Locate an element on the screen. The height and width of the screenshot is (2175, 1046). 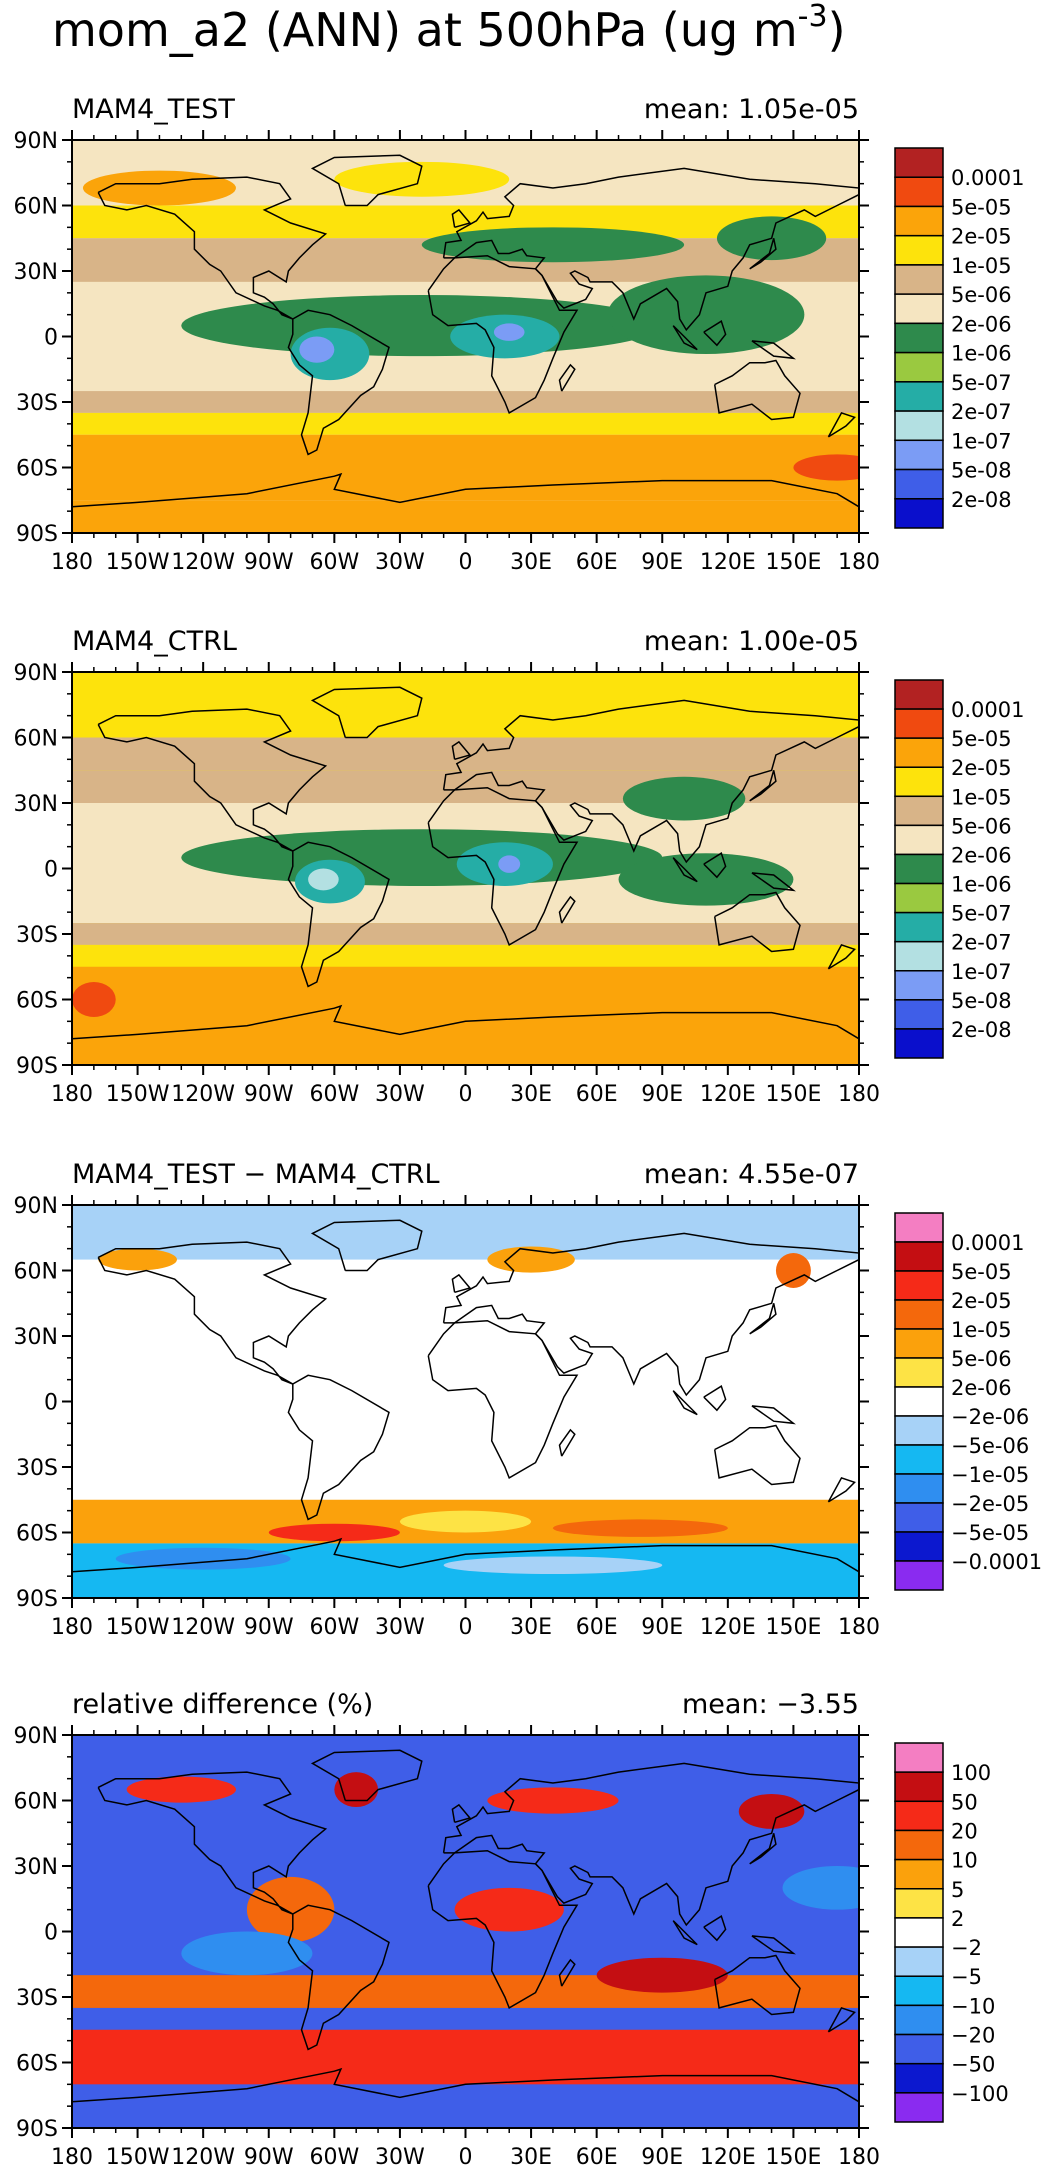
panel-mean: mean: 1.05e-05 is located at coordinates (751, 109).